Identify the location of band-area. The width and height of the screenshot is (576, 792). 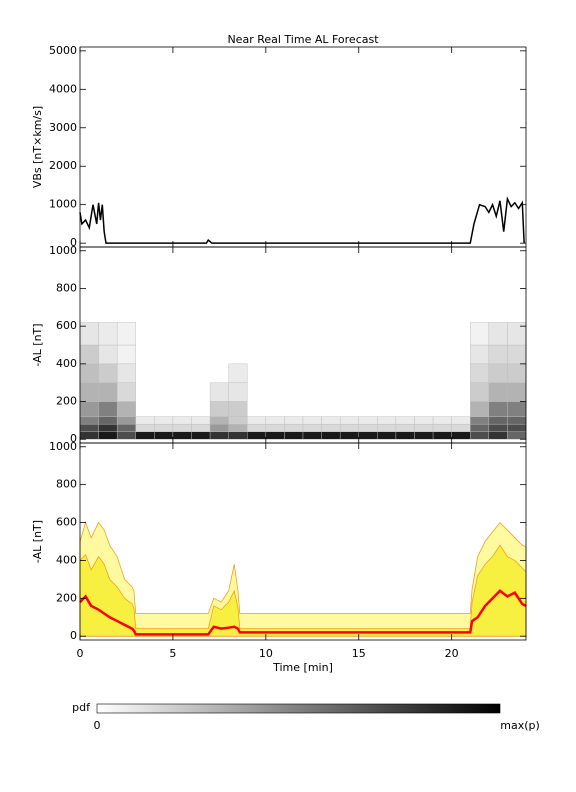
(303, 579).